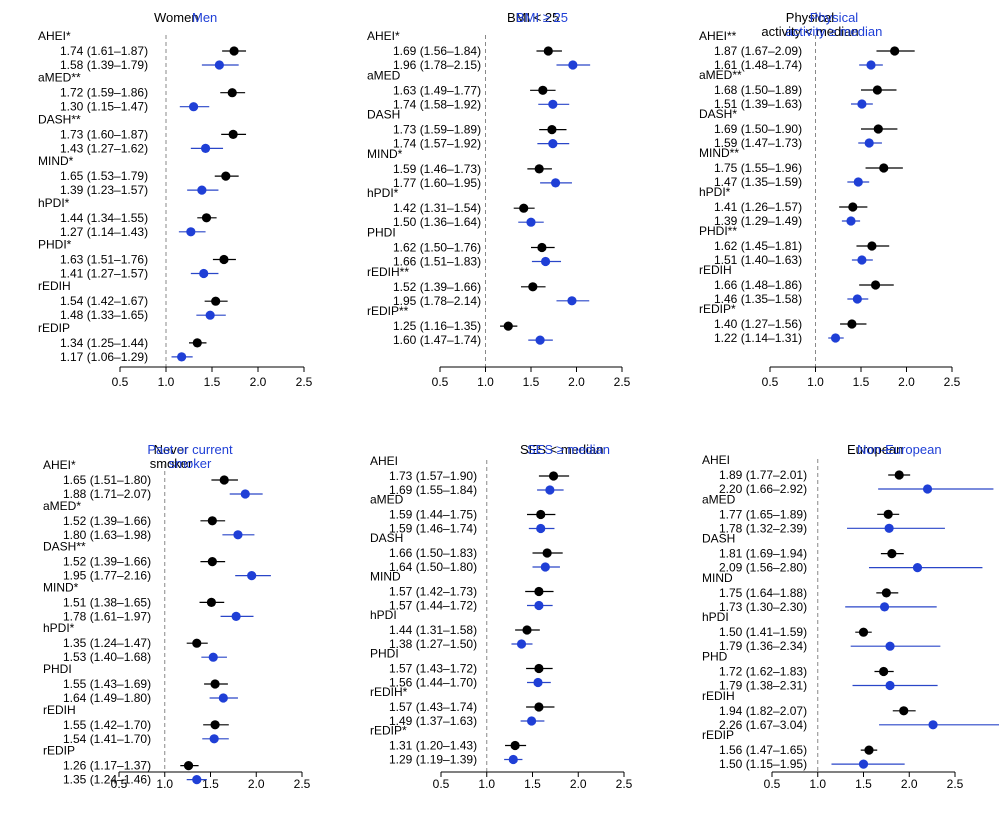 The width and height of the screenshot is (1000, 814). What do you see at coordinates (758, 246) in the screenshot?
I see `estimate-text-group1: 1.62 (1.45–1.81)` at bounding box center [758, 246].